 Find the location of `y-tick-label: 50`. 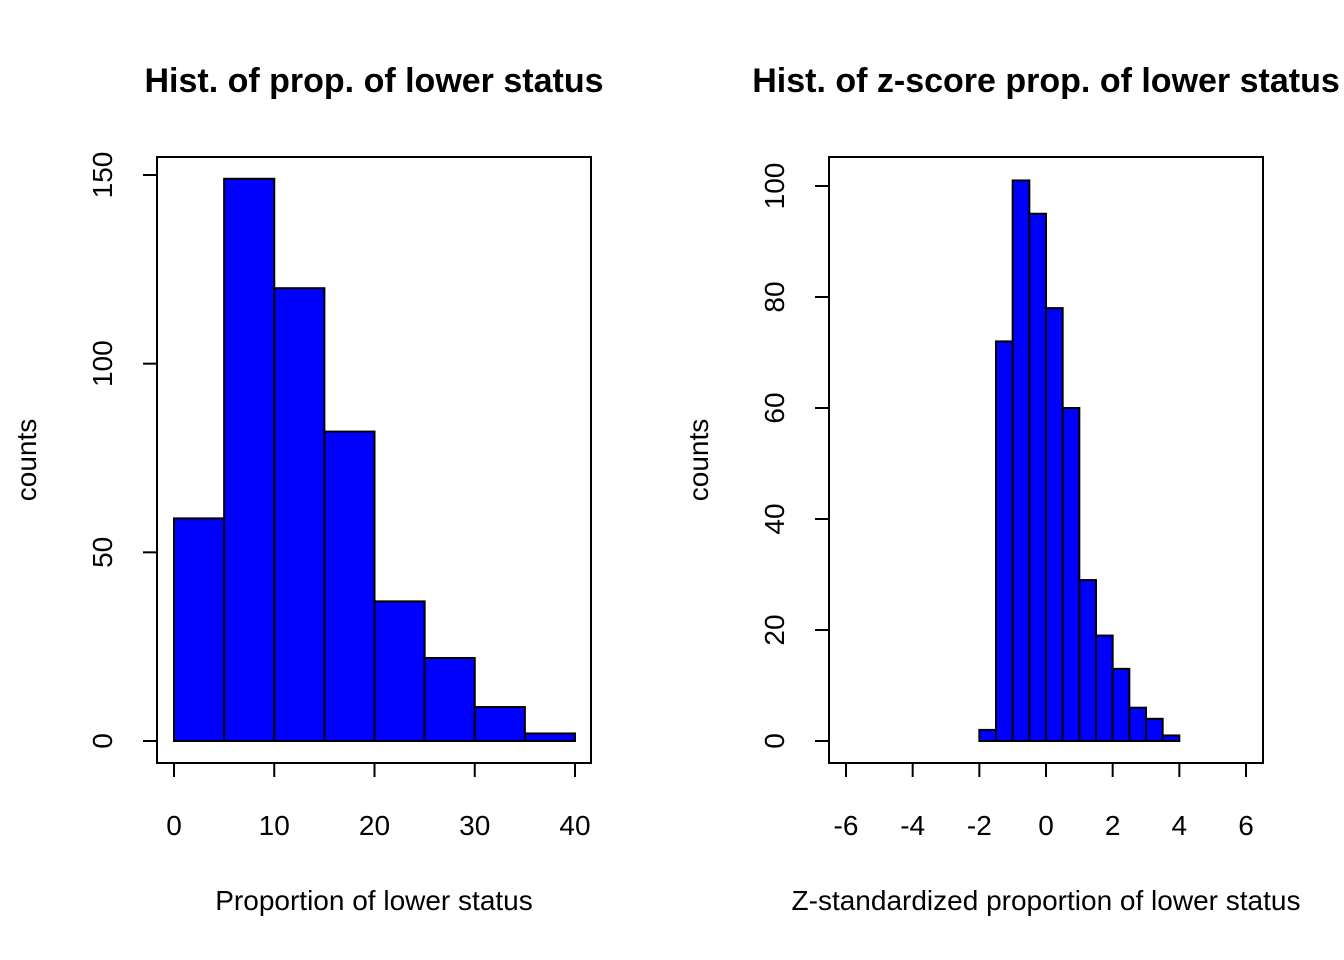

y-tick-label: 50 is located at coordinates (102, 552).